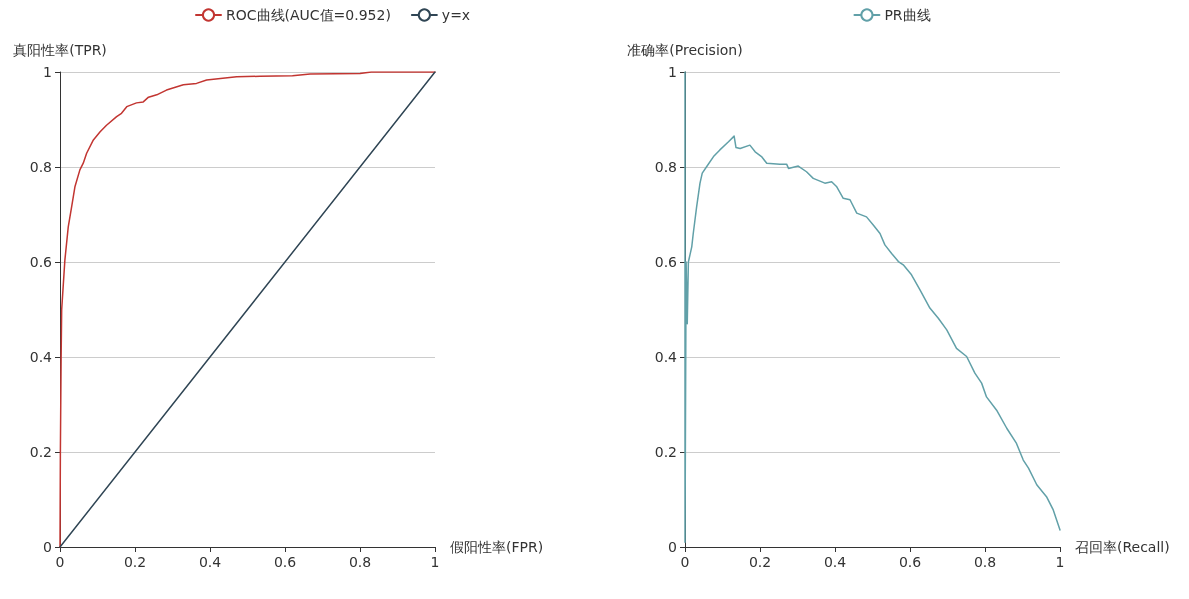 Image resolution: width=1189 pixels, height=599 pixels. I want to click on x-axis-title: 召回率(Recall), so click(1122, 547).